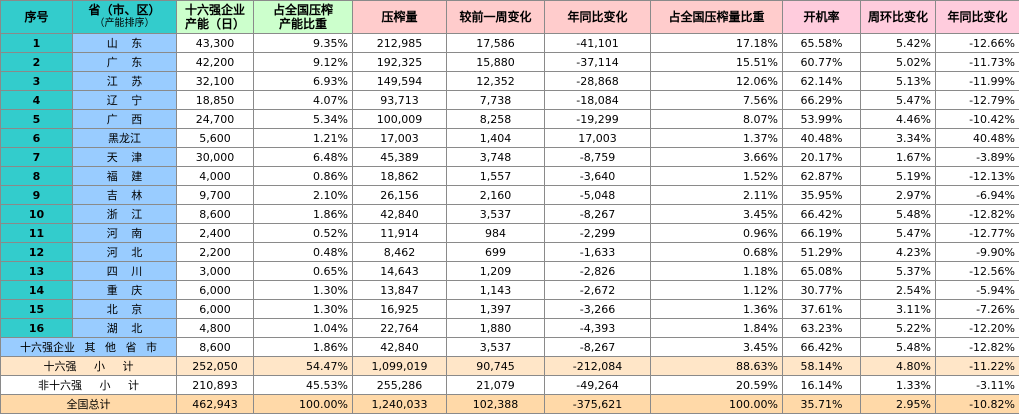 This screenshot has width=1019, height=415. I want to click on cell: 51.29%, so click(821, 252).